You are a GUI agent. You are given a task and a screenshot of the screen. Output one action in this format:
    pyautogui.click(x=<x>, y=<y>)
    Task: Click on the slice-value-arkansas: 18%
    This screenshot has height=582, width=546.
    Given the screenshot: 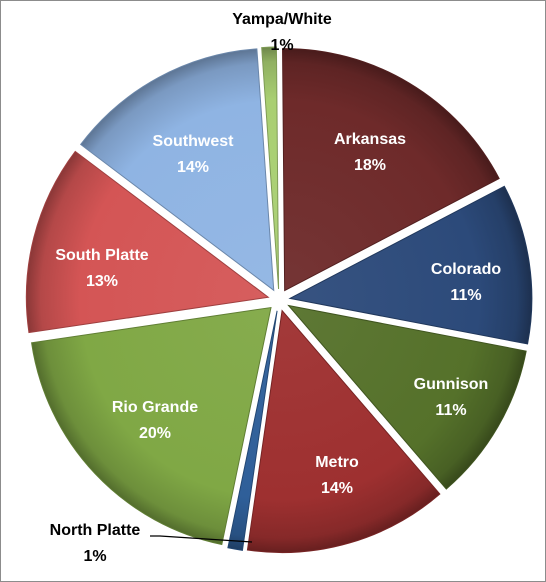 What is the action you would take?
    pyautogui.click(x=370, y=165)
    